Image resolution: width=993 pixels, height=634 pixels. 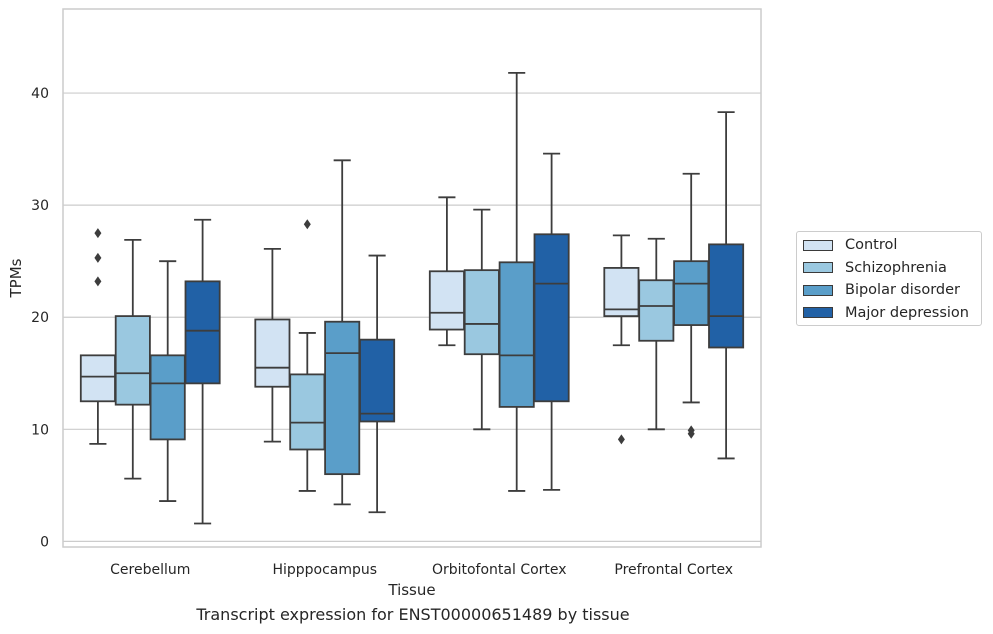 What do you see at coordinates (324, 570) in the screenshot?
I see `x-tick-label: Hipppocampus` at bounding box center [324, 570].